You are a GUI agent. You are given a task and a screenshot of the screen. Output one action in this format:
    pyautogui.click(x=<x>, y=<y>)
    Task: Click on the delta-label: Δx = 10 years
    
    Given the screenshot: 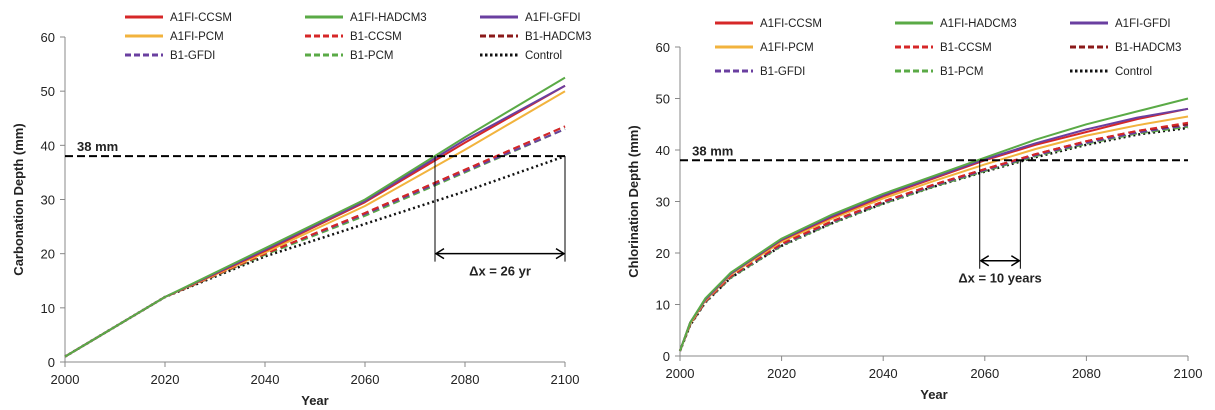 What is the action you would take?
    pyautogui.click(x=999, y=278)
    